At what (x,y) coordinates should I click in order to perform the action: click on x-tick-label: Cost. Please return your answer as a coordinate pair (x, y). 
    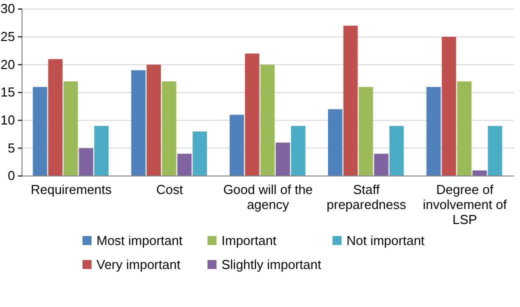
    Looking at the image, I should click on (170, 189).